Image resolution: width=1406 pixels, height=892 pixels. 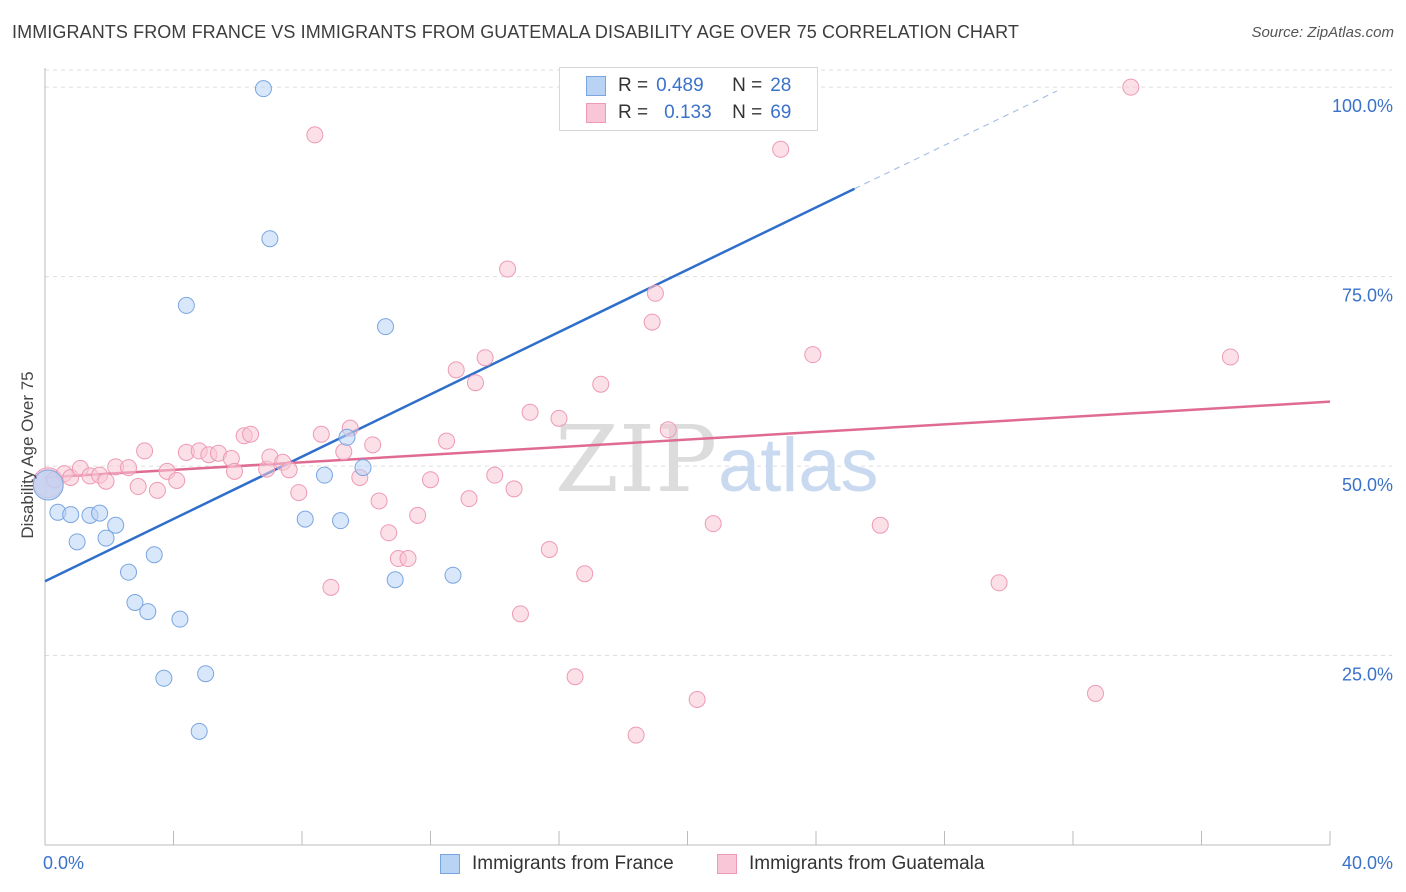 What do you see at coordinates (596, 86) in the screenshot?
I see `legend-swatch-france` at bounding box center [596, 86].